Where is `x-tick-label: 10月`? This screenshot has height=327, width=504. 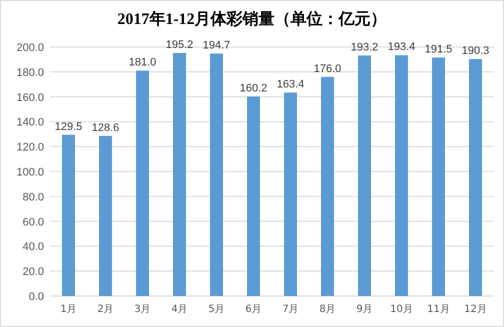 x-tick-label: 10月 is located at coordinates (401, 309).